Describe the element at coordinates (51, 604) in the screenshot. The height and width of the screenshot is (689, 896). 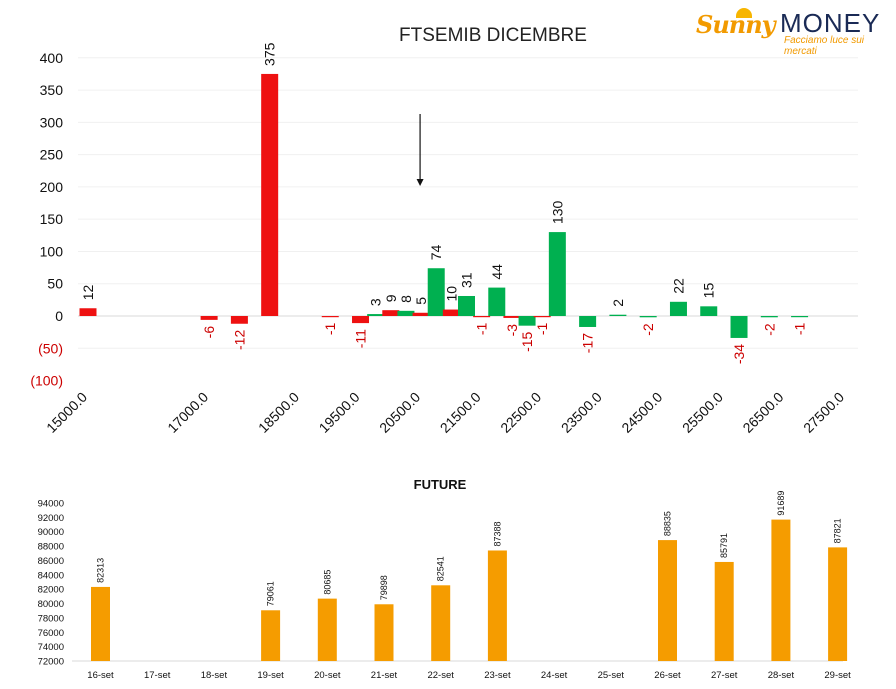
I see `future-y-tick-label: 80000` at that location.